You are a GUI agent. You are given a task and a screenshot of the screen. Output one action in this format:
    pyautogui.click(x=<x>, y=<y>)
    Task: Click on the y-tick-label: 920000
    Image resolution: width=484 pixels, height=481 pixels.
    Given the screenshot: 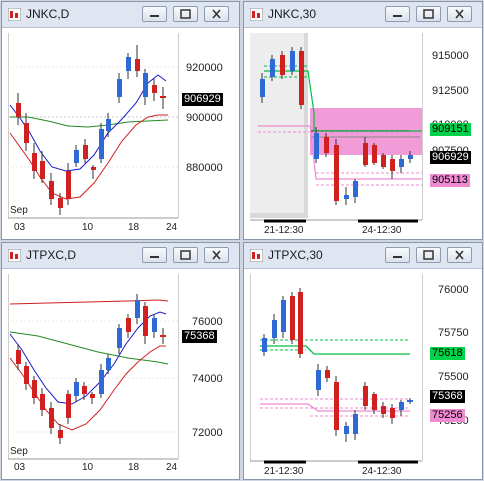 What is the action you would take?
    pyautogui.click(x=204, y=68)
    